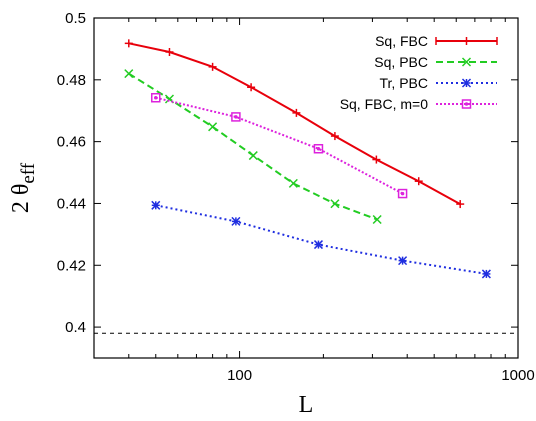 The height and width of the screenshot is (421, 536). What do you see at coordinates (75, 18) in the screenshot?
I see `y-tick-label: 0.5` at bounding box center [75, 18].